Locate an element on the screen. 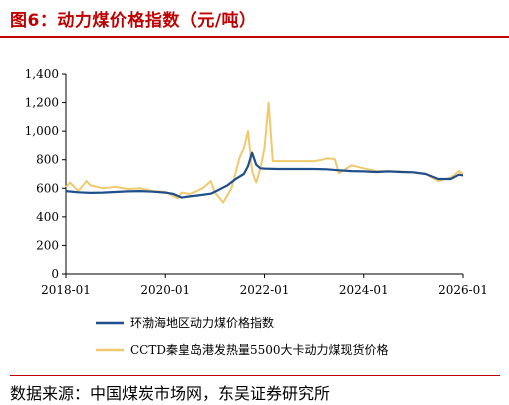  y-tick-label: 0 is located at coordinates (55, 274).